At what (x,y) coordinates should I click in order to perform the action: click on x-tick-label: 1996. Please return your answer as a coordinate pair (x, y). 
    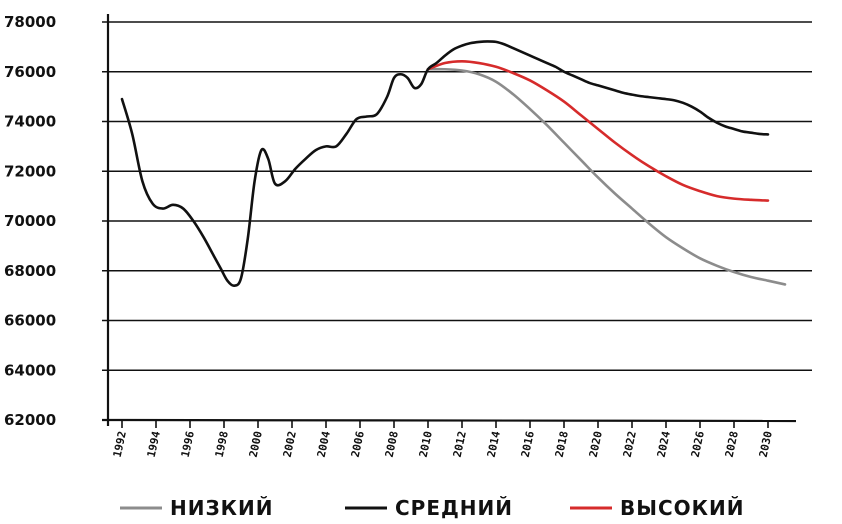
    Looking at the image, I should click on (188, 444).